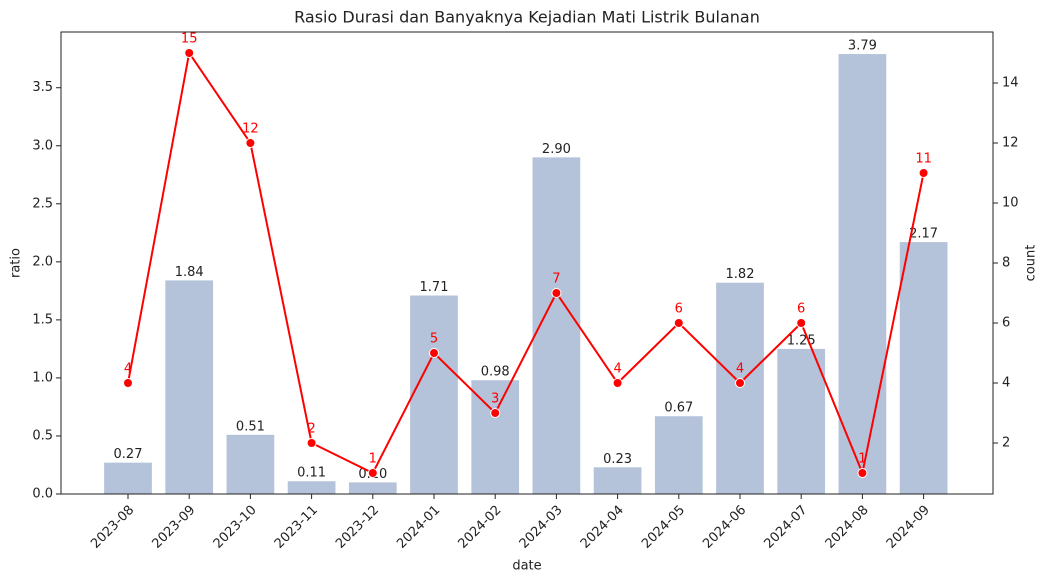 This screenshot has width=1048, height=584. Describe the element at coordinates (556, 279) in the screenshot. I see `line-value-label: 7` at that location.